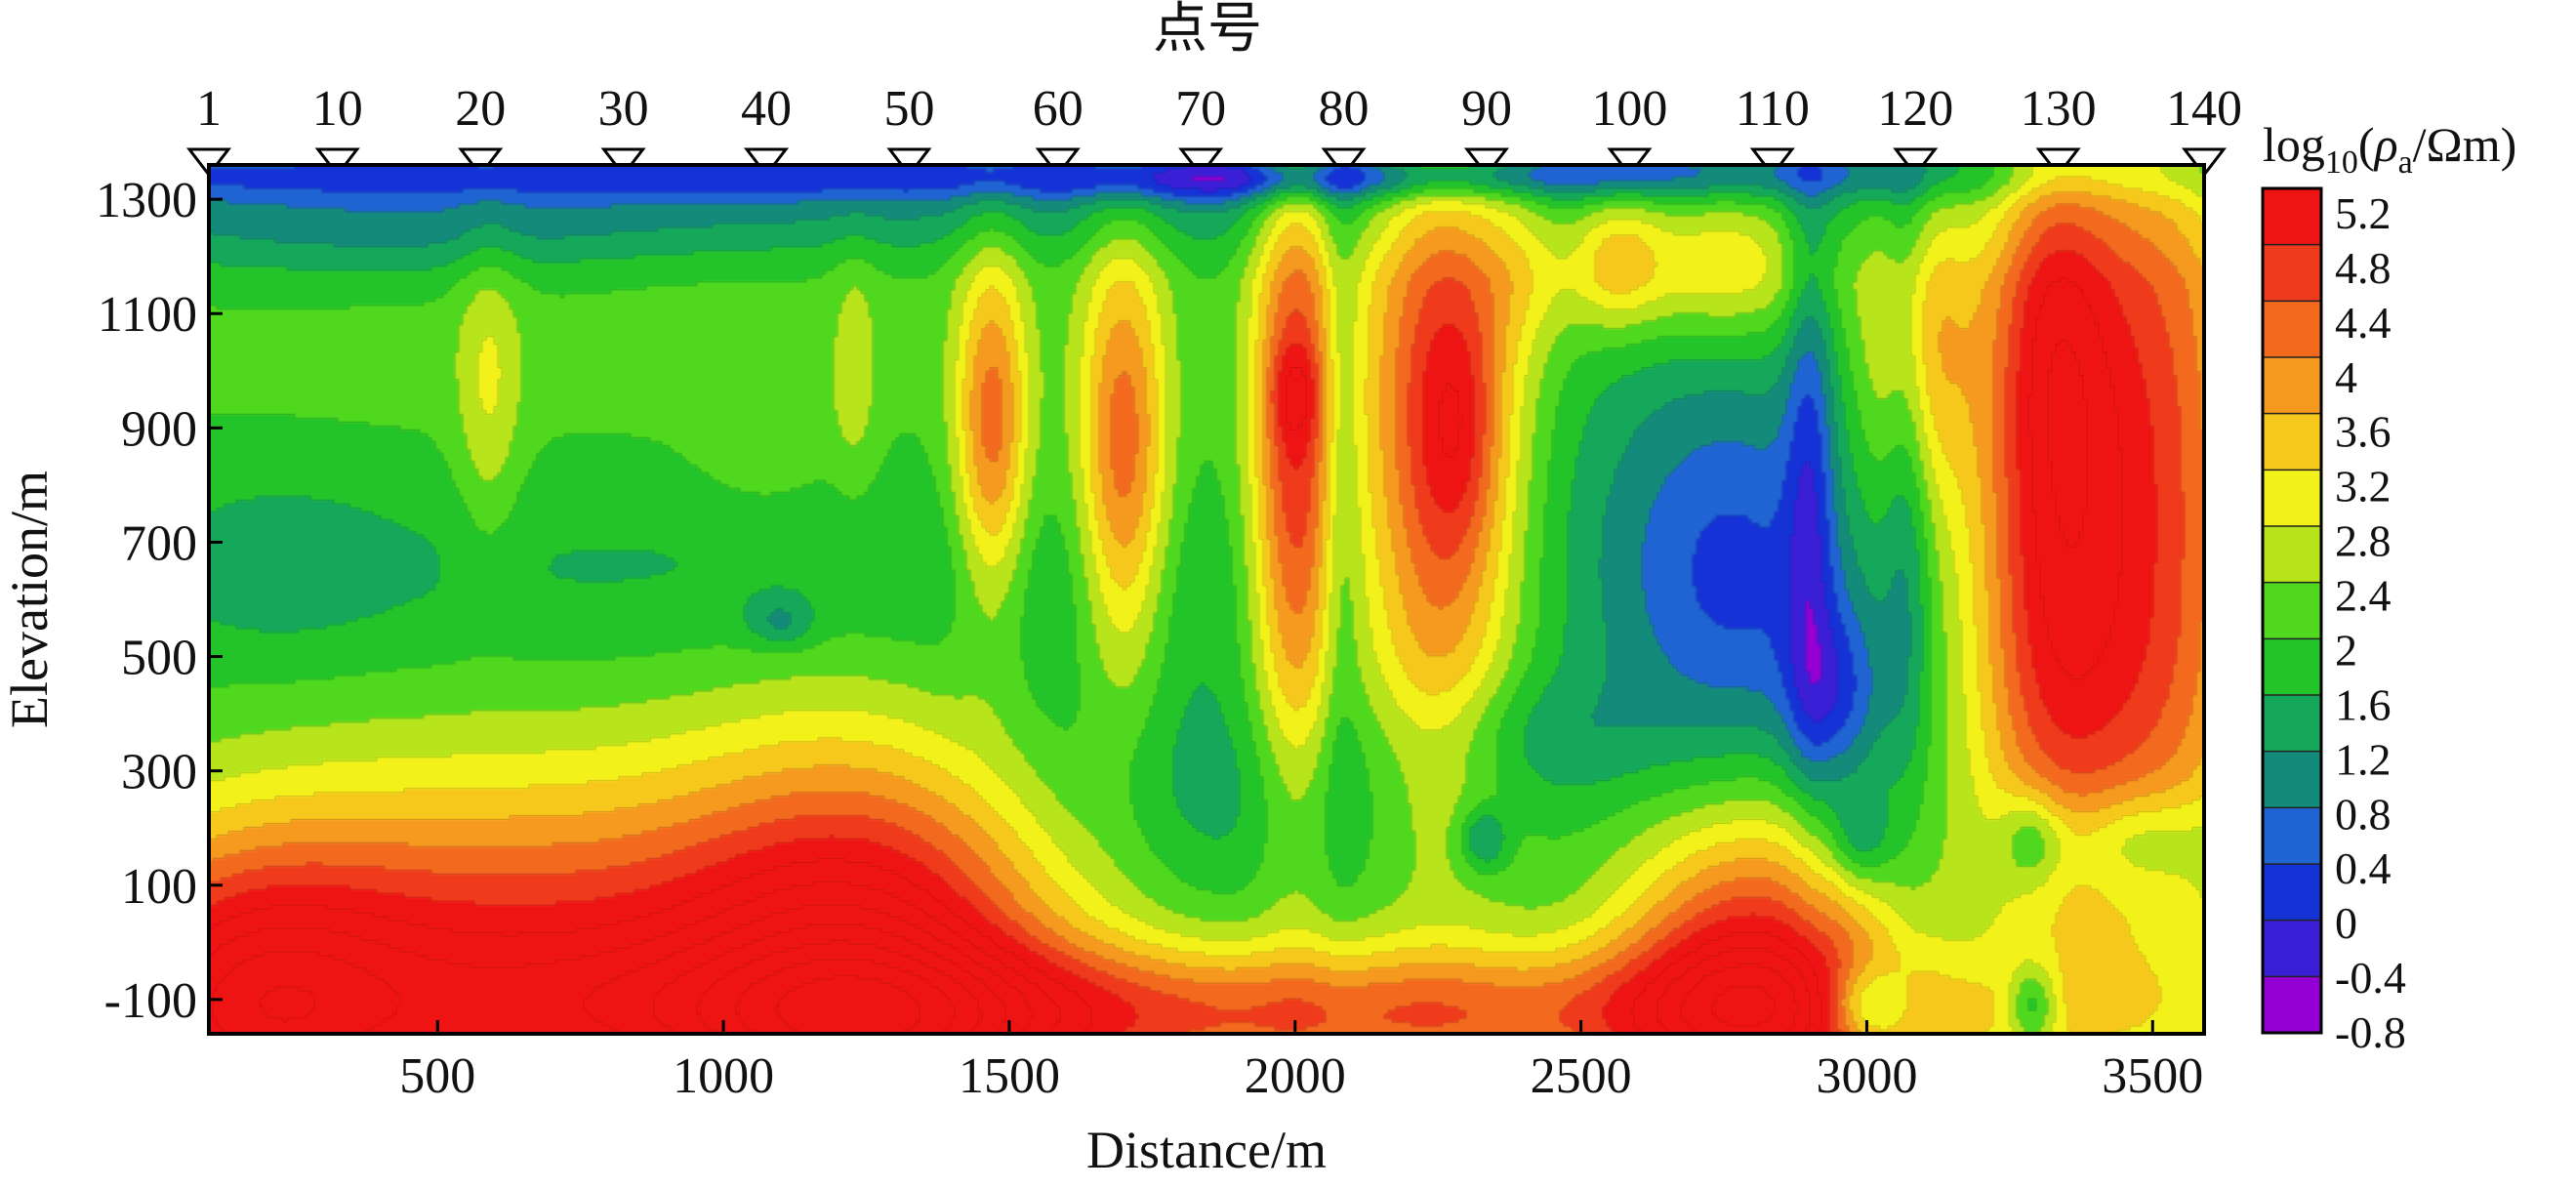 Image resolution: width=2576 pixels, height=1189 pixels. What do you see at coordinates (480, 109) in the screenshot?
I see `station-label: 20` at bounding box center [480, 109].